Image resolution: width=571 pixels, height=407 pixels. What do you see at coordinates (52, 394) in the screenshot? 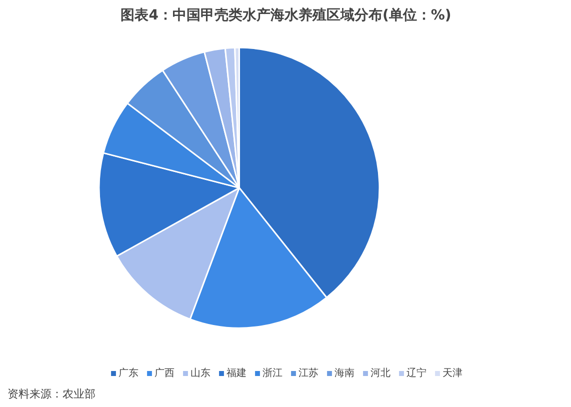
I see `text: 资料来源：农业部` at bounding box center [52, 394].